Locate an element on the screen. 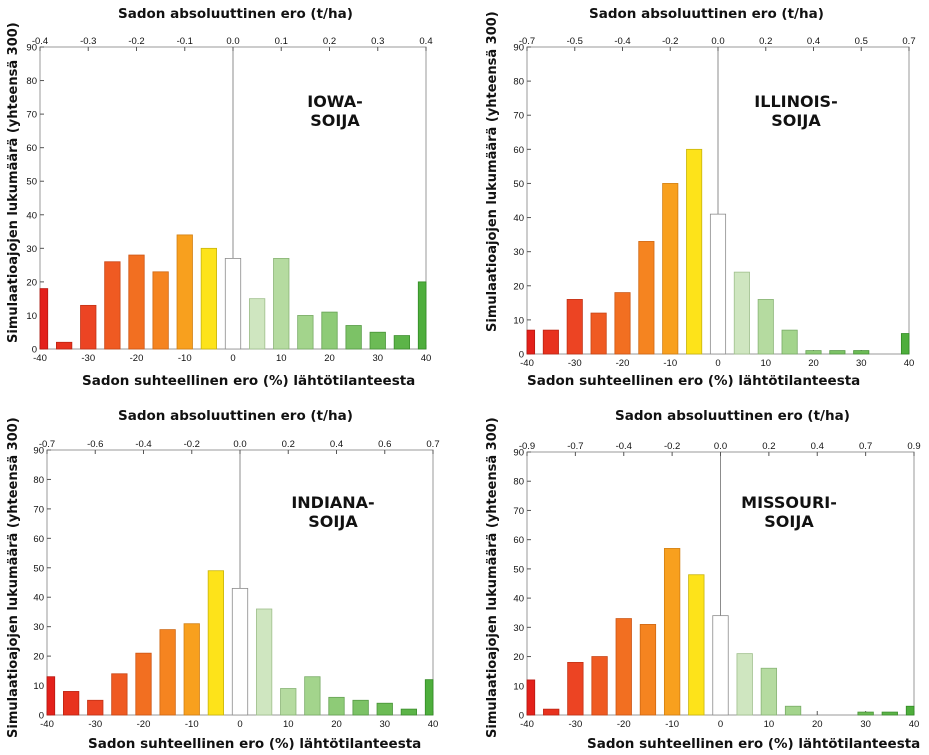  state-label-line-1: INDIANA- is located at coordinates (333, 502).